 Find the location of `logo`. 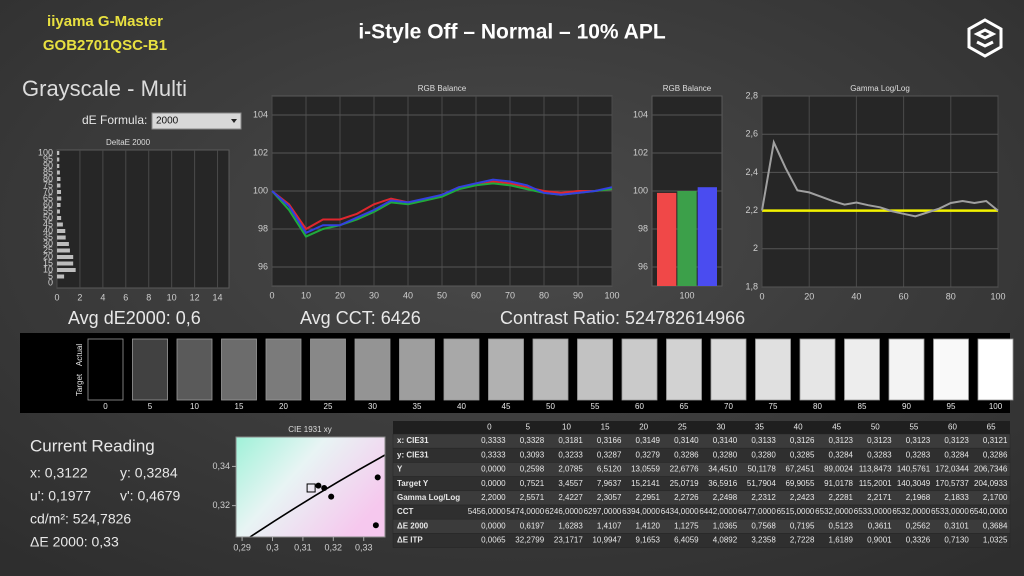

logo is located at coordinates (985, 38).